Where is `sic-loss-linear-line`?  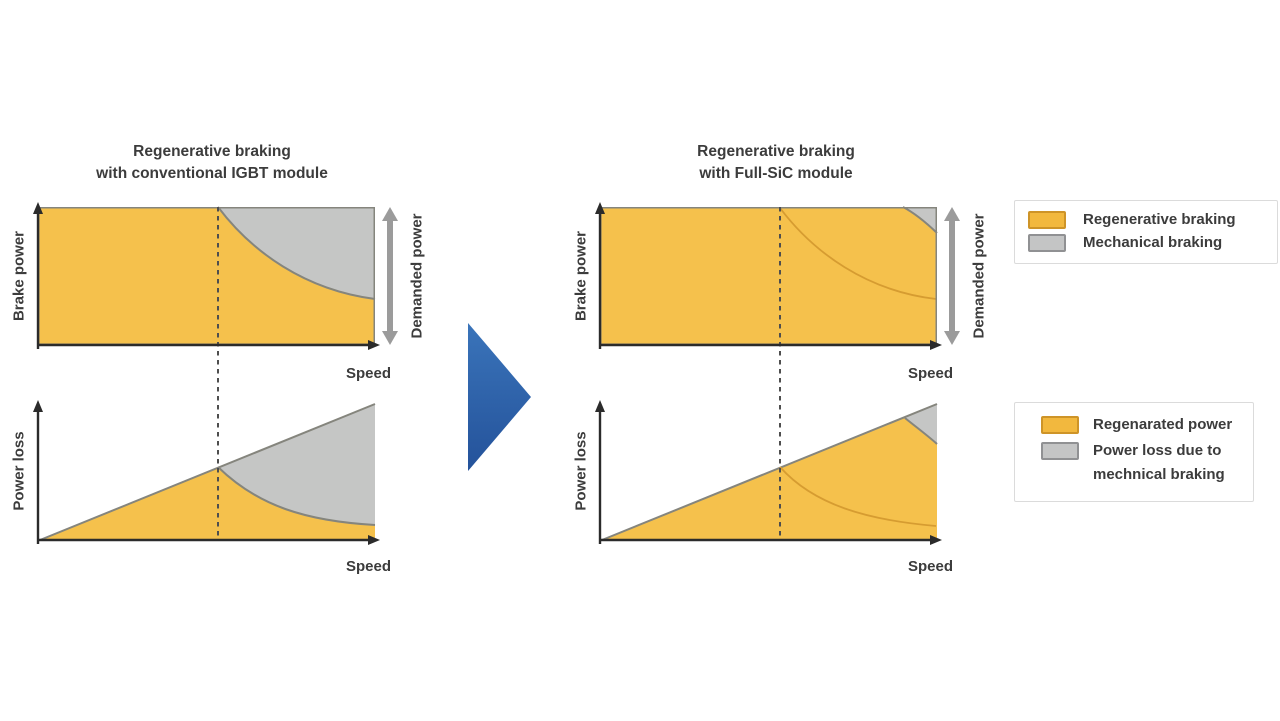 sic-loss-linear-line is located at coordinates (769, 472).